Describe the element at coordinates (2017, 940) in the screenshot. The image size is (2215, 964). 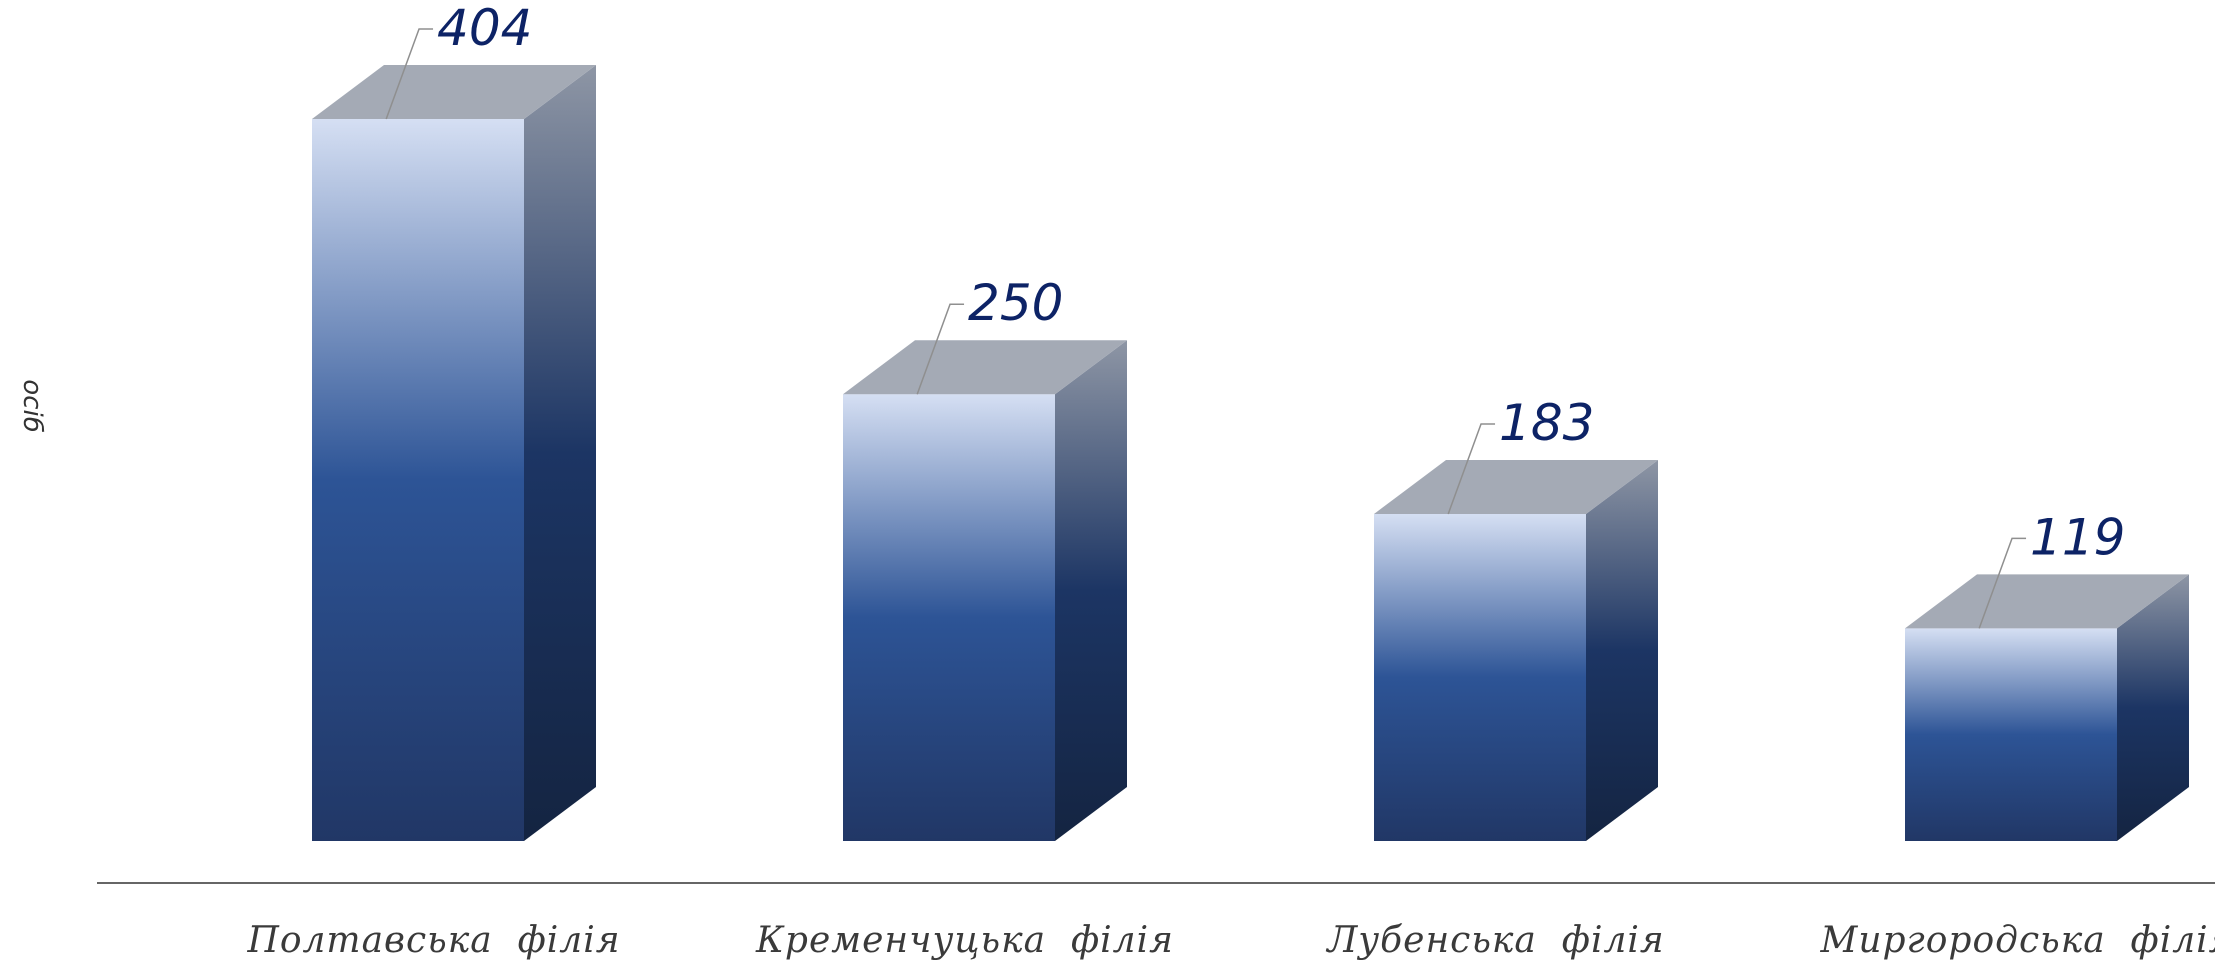
I see `category-label: Миргородська філія` at that location.